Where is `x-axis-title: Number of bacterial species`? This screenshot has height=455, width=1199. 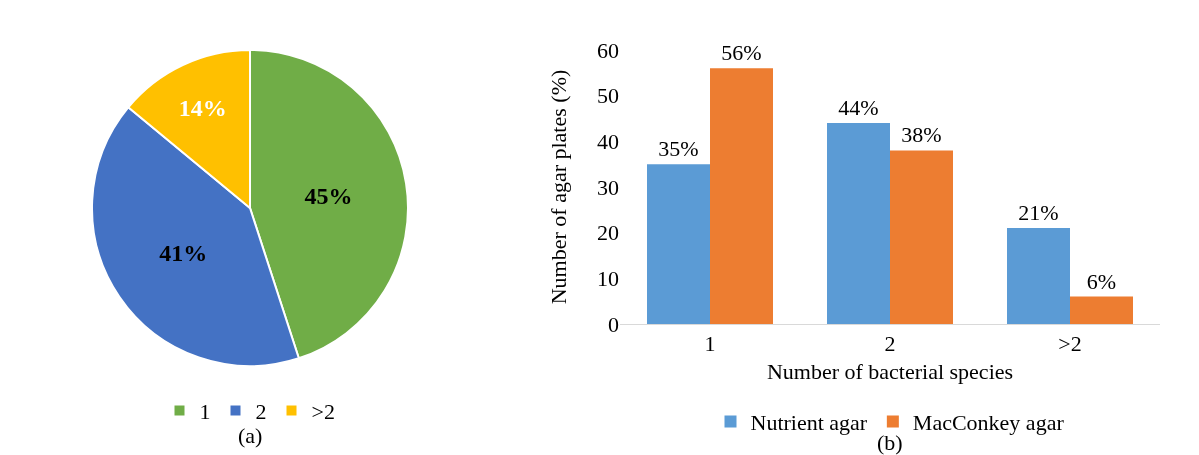 x-axis-title: Number of bacterial species is located at coordinates (890, 372).